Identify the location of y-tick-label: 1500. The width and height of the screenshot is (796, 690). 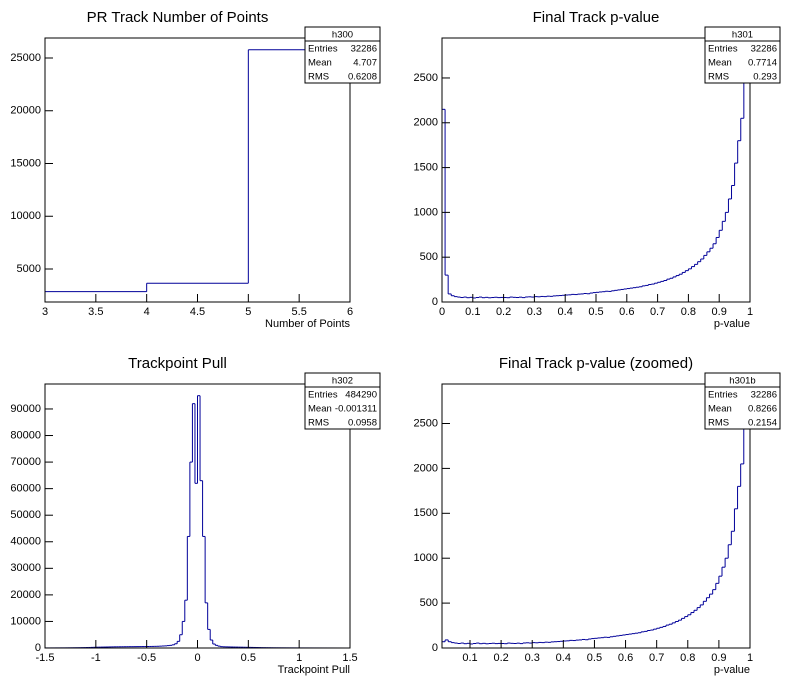
(426, 167).